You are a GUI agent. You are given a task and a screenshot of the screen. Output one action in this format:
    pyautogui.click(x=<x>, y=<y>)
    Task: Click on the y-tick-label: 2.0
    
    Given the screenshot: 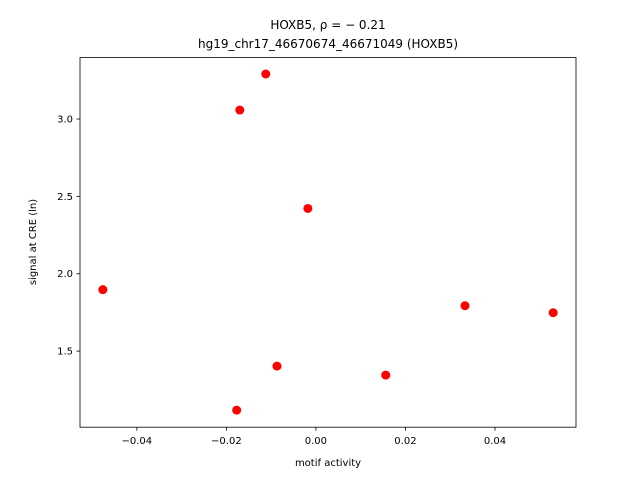 What is the action you would take?
    pyautogui.click(x=65, y=274)
    